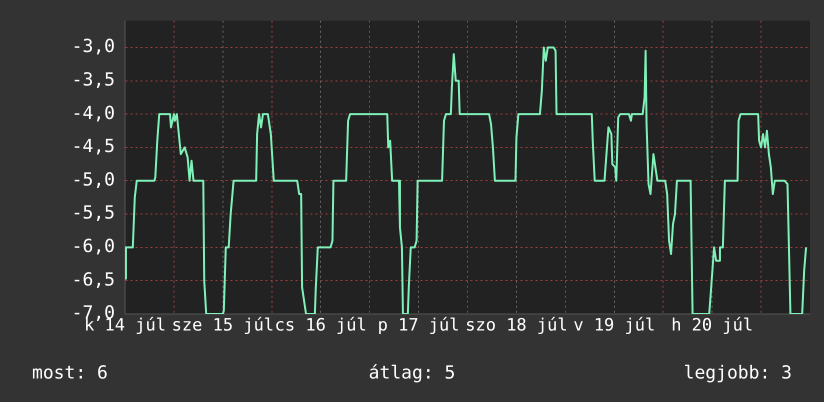 The width and height of the screenshot is (824, 402). I want to click on x-tick-label: p 17 júl, so click(419, 326).